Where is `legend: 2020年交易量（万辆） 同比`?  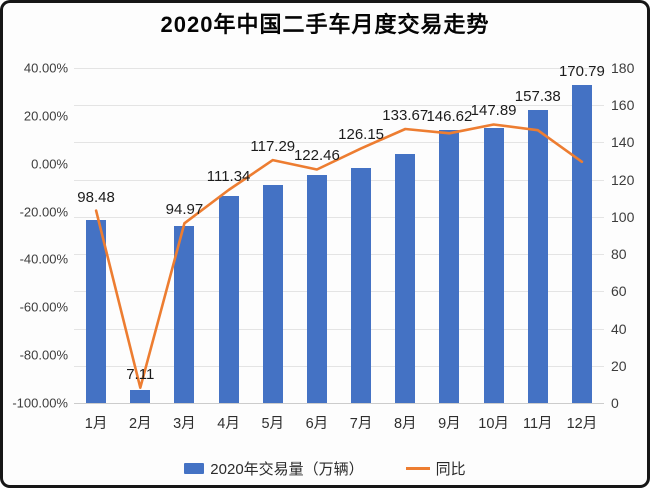 legend: 2020年交易量（万辆） 同比 is located at coordinates (325, 468).